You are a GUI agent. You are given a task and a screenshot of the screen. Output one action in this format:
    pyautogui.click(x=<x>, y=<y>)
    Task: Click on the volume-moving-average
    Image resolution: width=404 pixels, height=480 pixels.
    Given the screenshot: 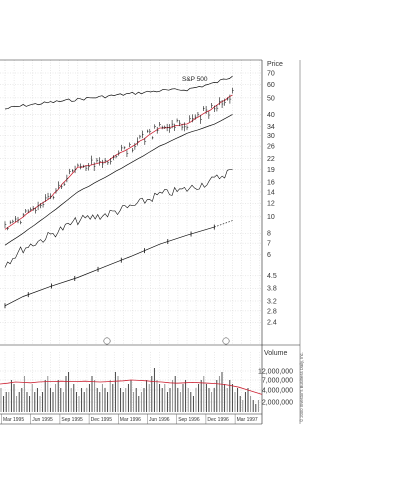 What is the action you would take?
    pyautogui.click(x=131, y=387)
    